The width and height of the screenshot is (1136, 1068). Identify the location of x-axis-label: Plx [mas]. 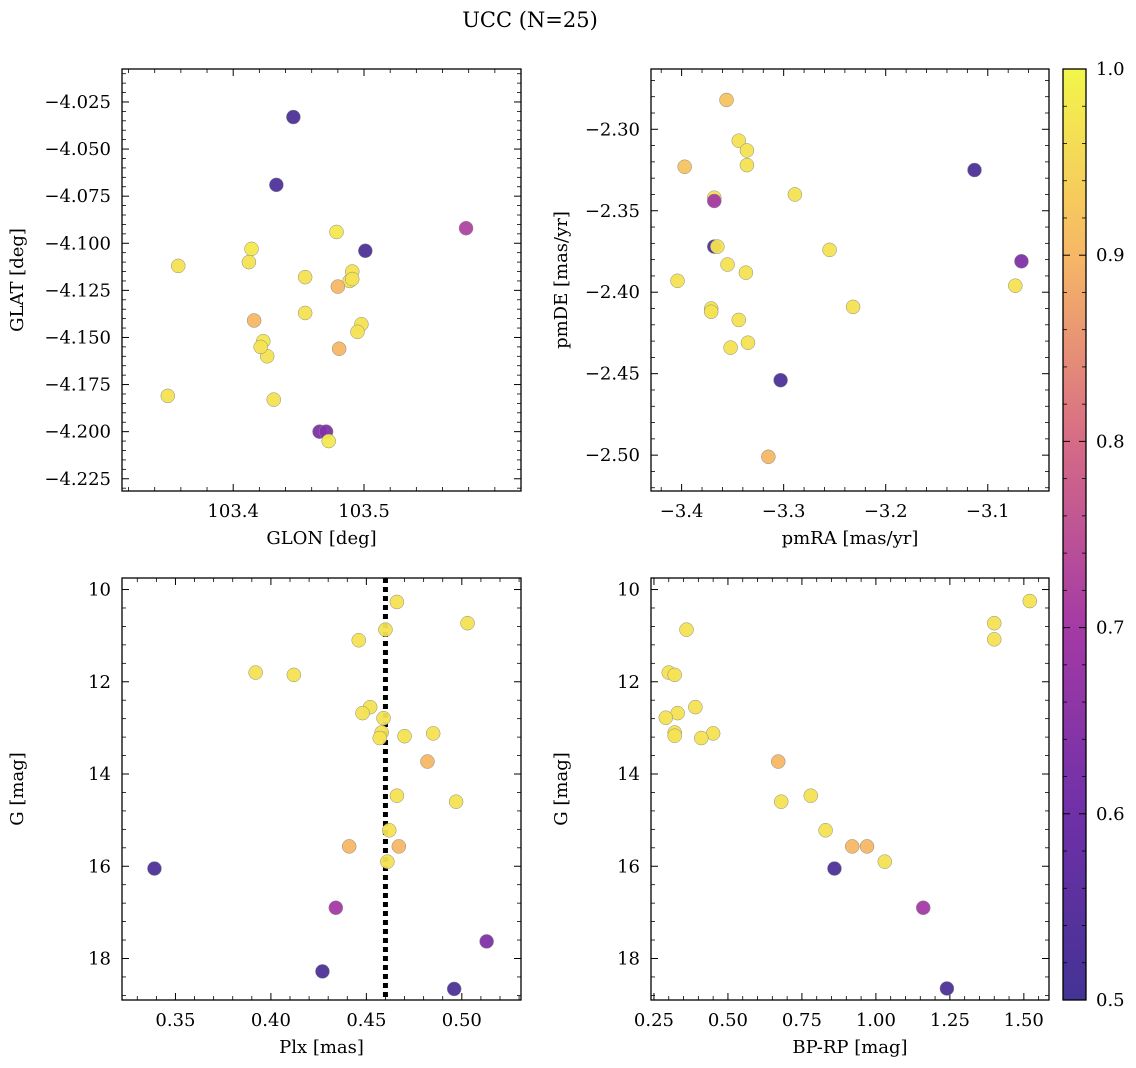
(321, 1047).